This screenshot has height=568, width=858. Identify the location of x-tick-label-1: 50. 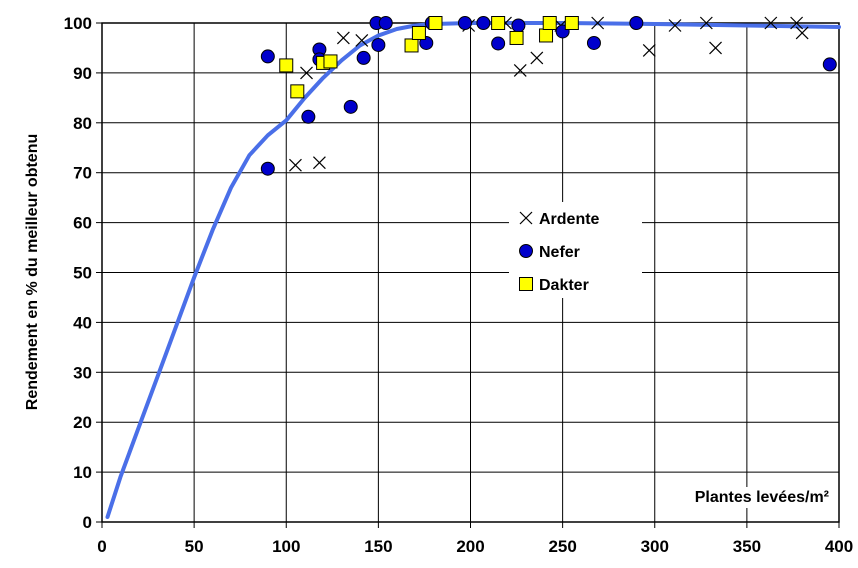
(194, 546).